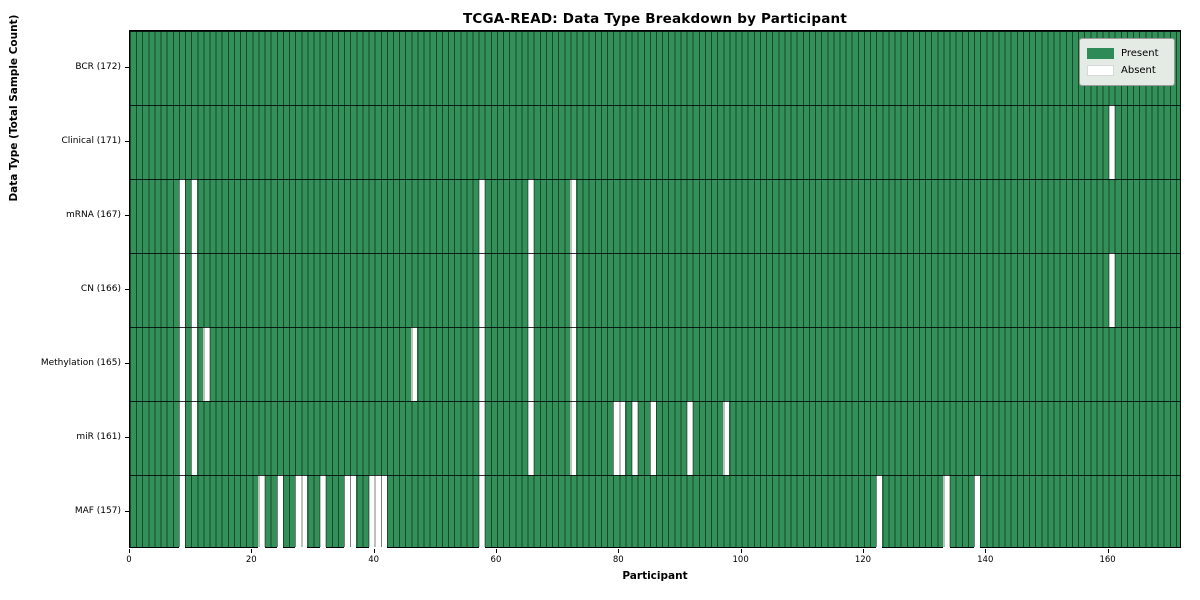  I want to click on x-tick-label-140: 140, so click(985, 560).